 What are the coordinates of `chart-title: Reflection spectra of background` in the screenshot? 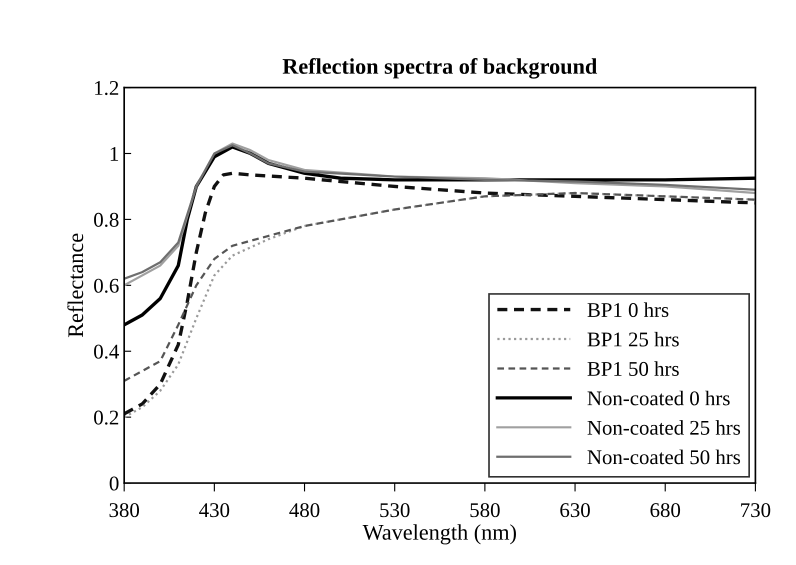 It's located at (440, 68).